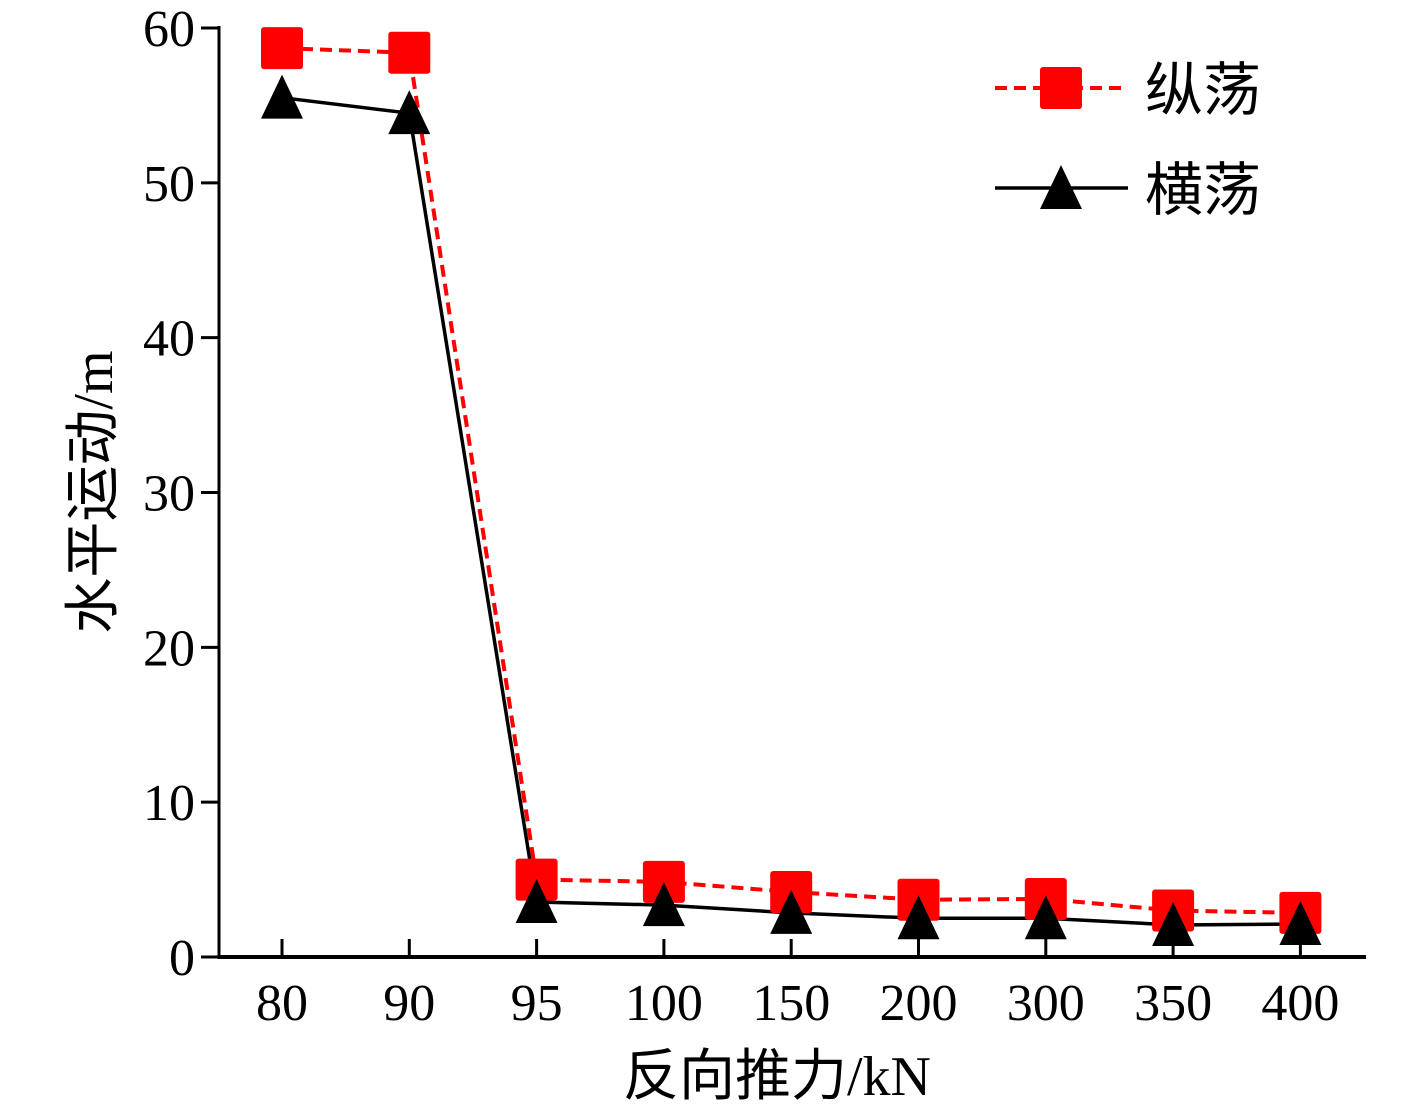 This screenshot has width=1417, height=1105. Describe the element at coordinates (1203, 90) in the screenshot. I see `legend-label-1: 纵荡` at that location.